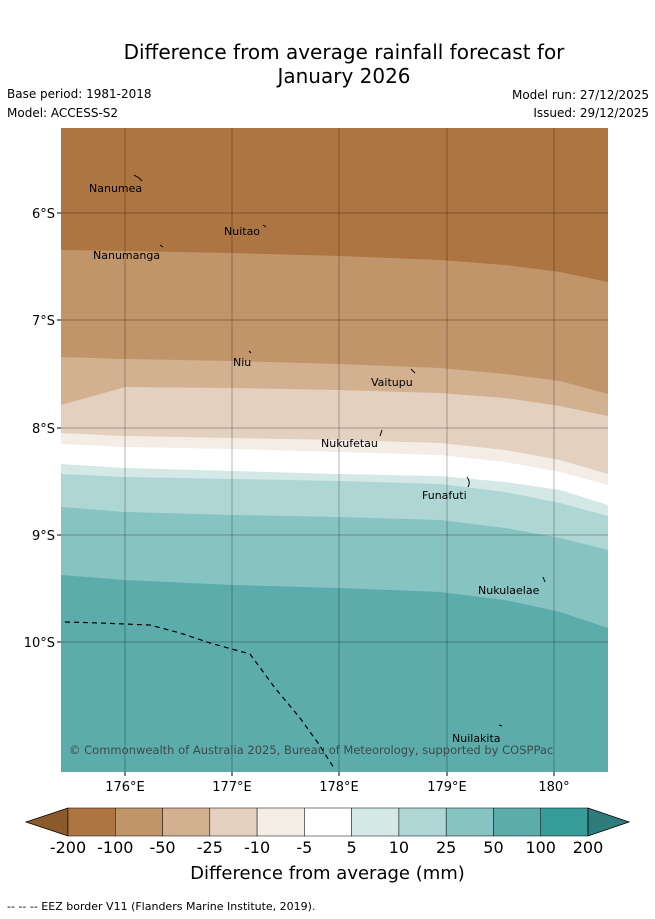  Describe the element at coordinates (115, 188) in the screenshot. I see `place-label-nanumea: Nanumea` at that location.